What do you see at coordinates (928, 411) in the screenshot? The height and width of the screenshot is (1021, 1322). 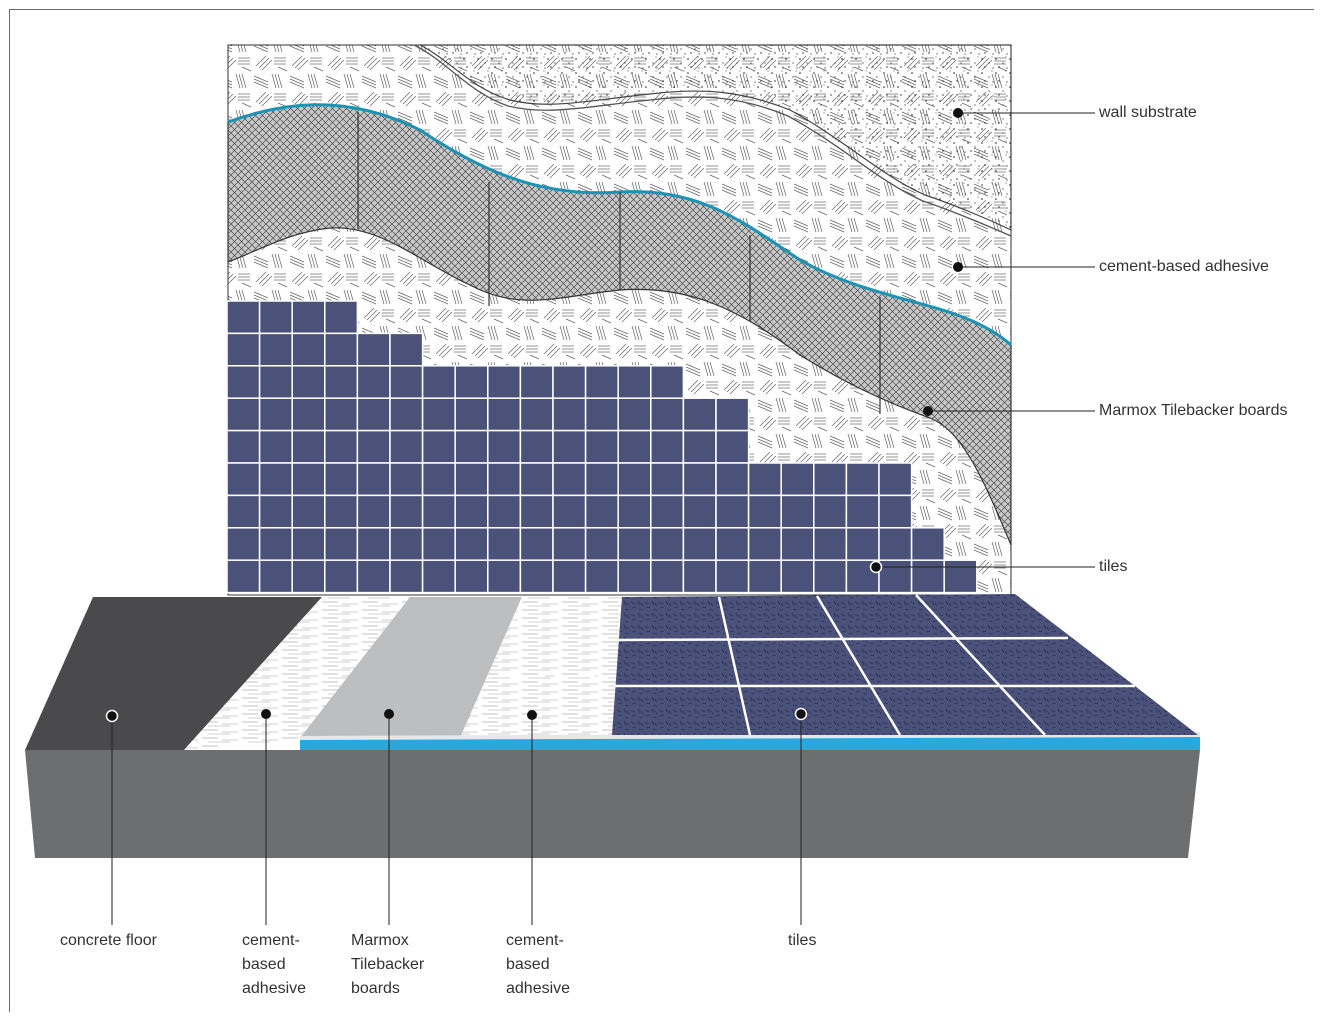 I see `callout-dot-wall-tilebacker` at bounding box center [928, 411].